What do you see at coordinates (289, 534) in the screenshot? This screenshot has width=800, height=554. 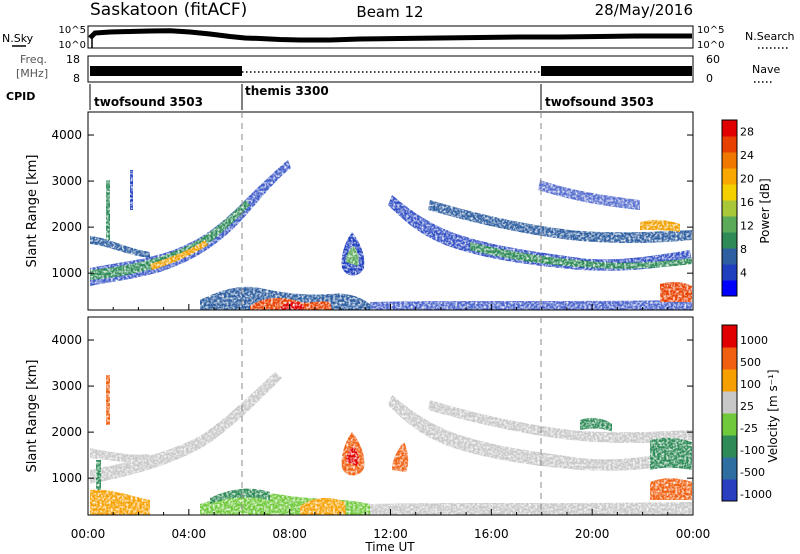 I see `x-tick-label-2: 08:00` at bounding box center [289, 534].